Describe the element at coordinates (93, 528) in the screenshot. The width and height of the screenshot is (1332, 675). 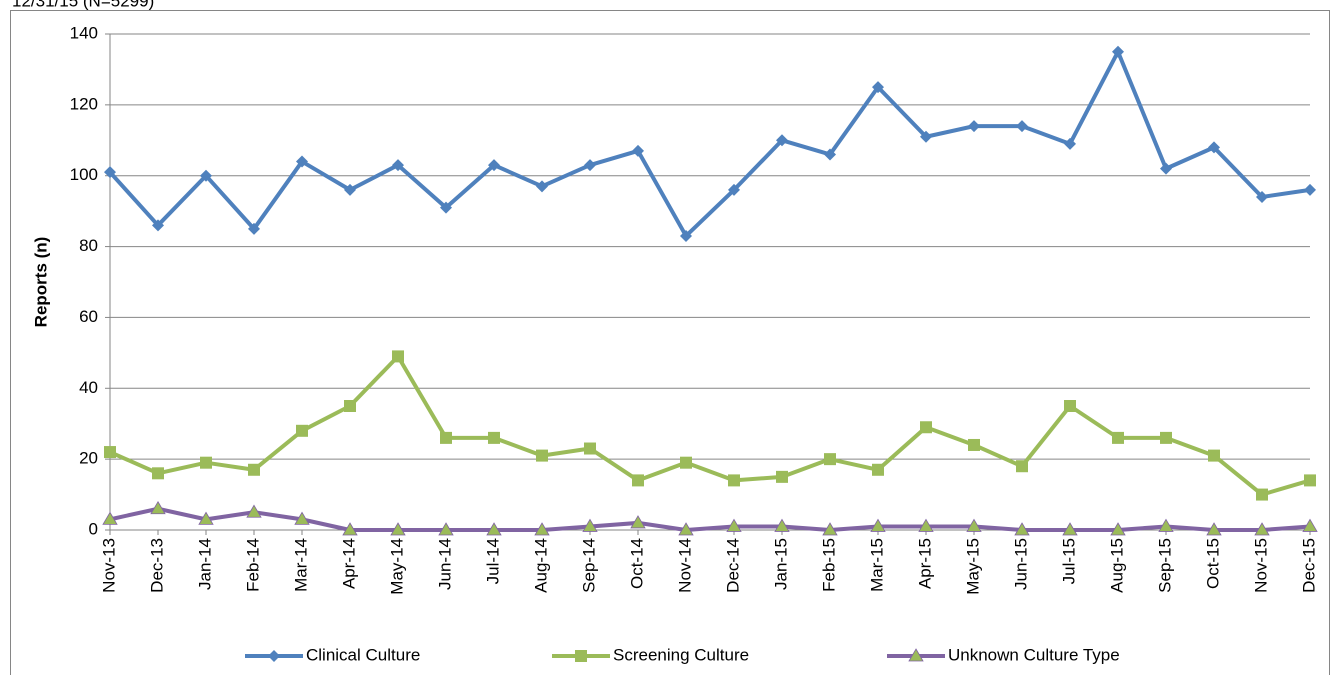
I see `y-tick-label: 0` at that location.